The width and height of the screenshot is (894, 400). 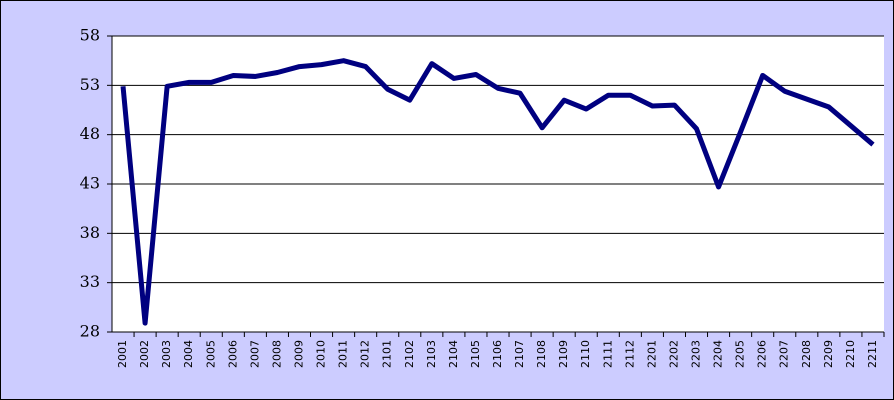 I want to click on x-tick-label: 2112, so click(x=629, y=354).